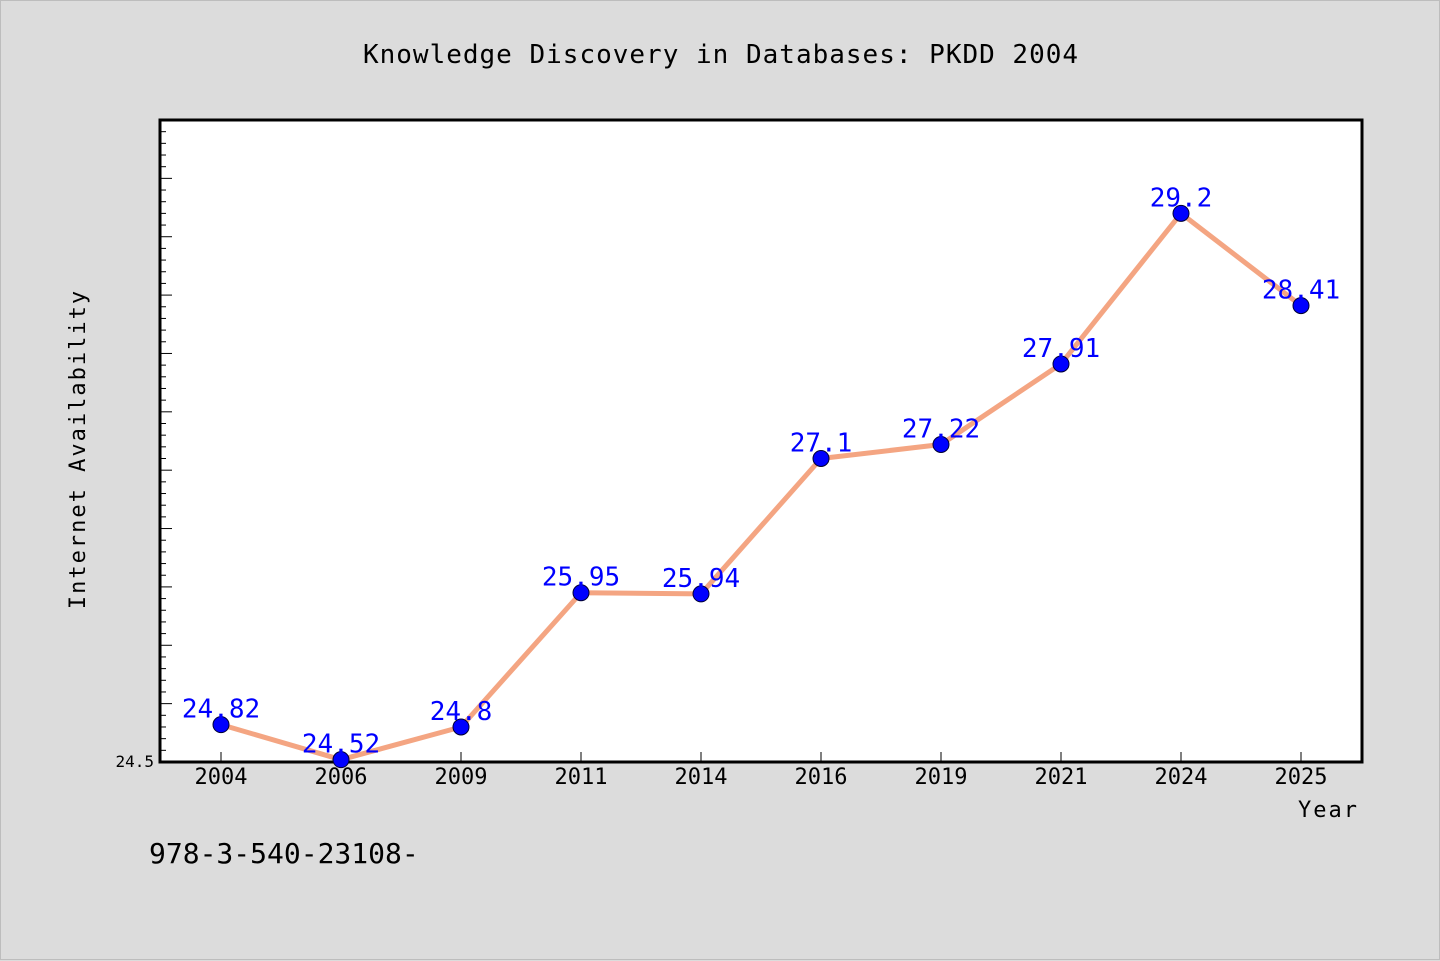  What do you see at coordinates (341, 777) in the screenshot?
I see `x-tick-label: 2006` at bounding box center [341, 777].